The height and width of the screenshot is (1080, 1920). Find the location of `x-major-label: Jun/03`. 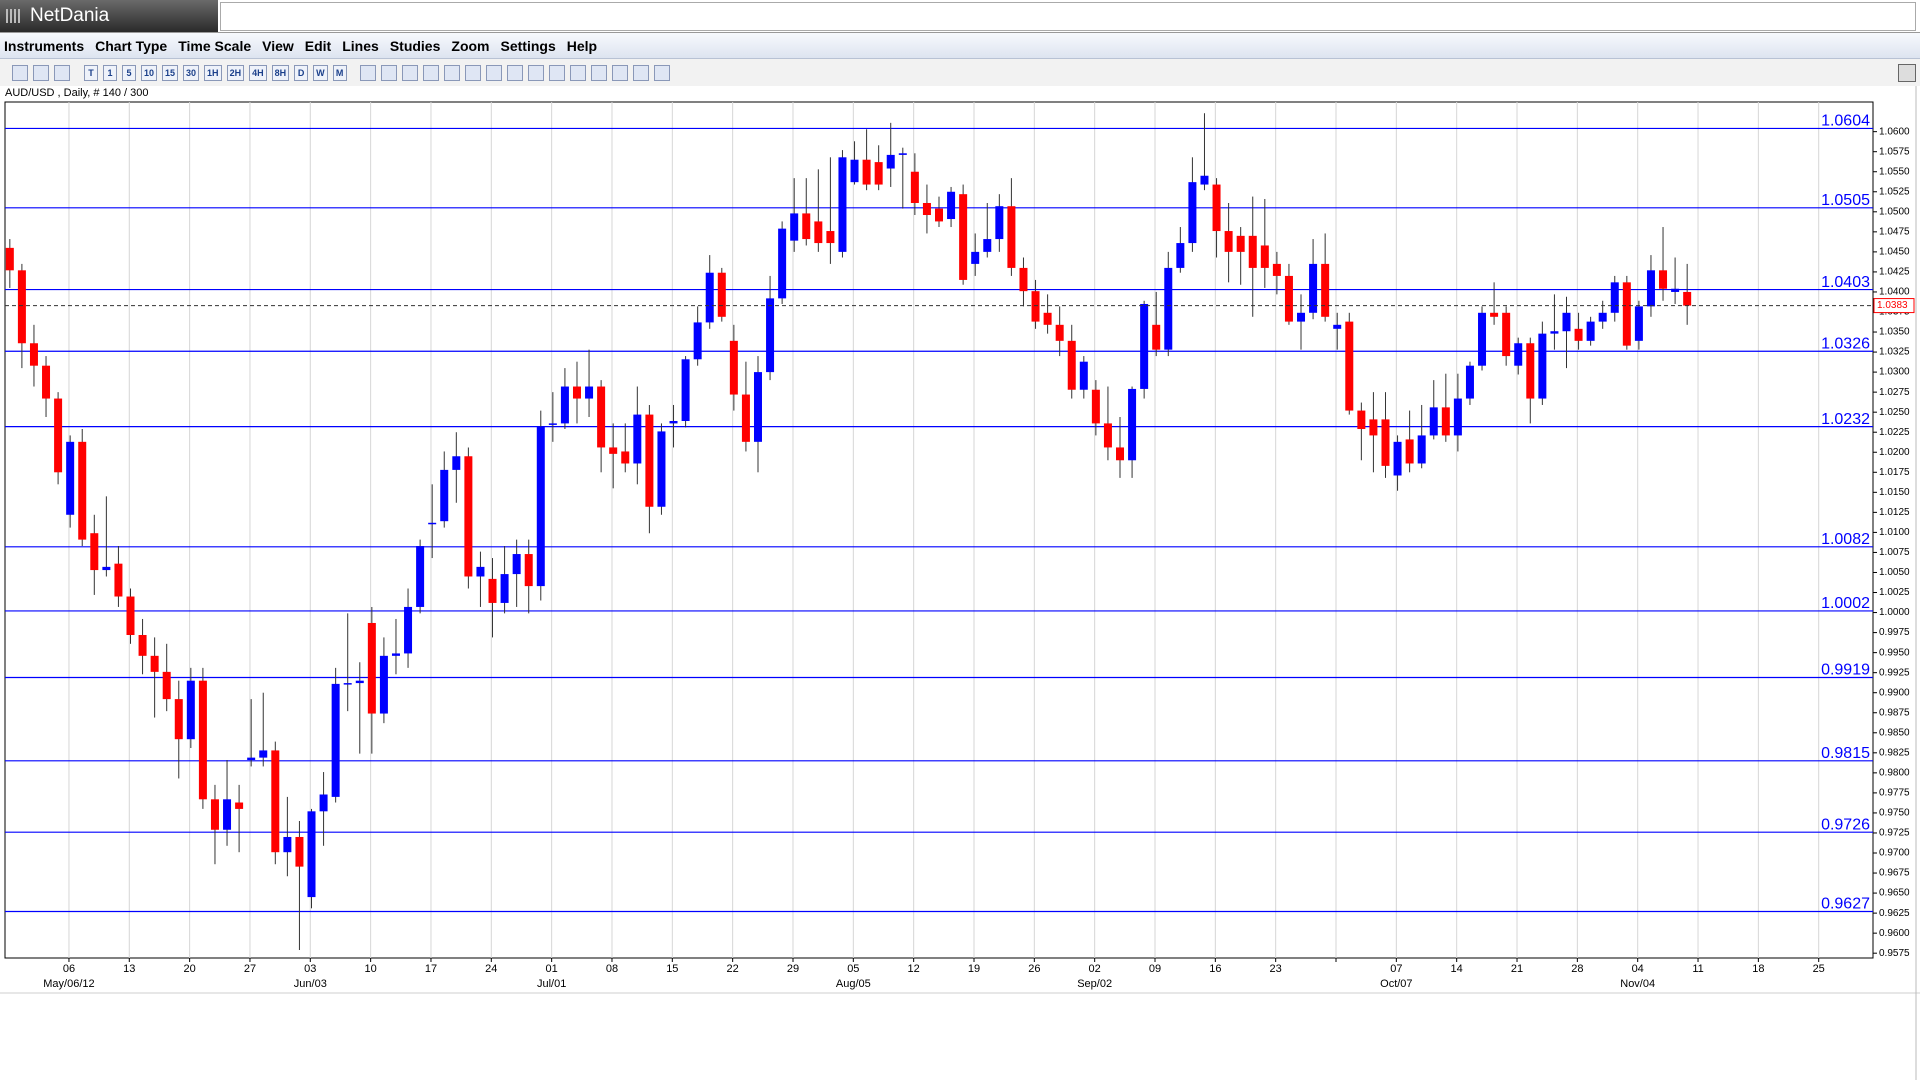

x-major-label: Jun/03 is located at coordinates (310, 984).